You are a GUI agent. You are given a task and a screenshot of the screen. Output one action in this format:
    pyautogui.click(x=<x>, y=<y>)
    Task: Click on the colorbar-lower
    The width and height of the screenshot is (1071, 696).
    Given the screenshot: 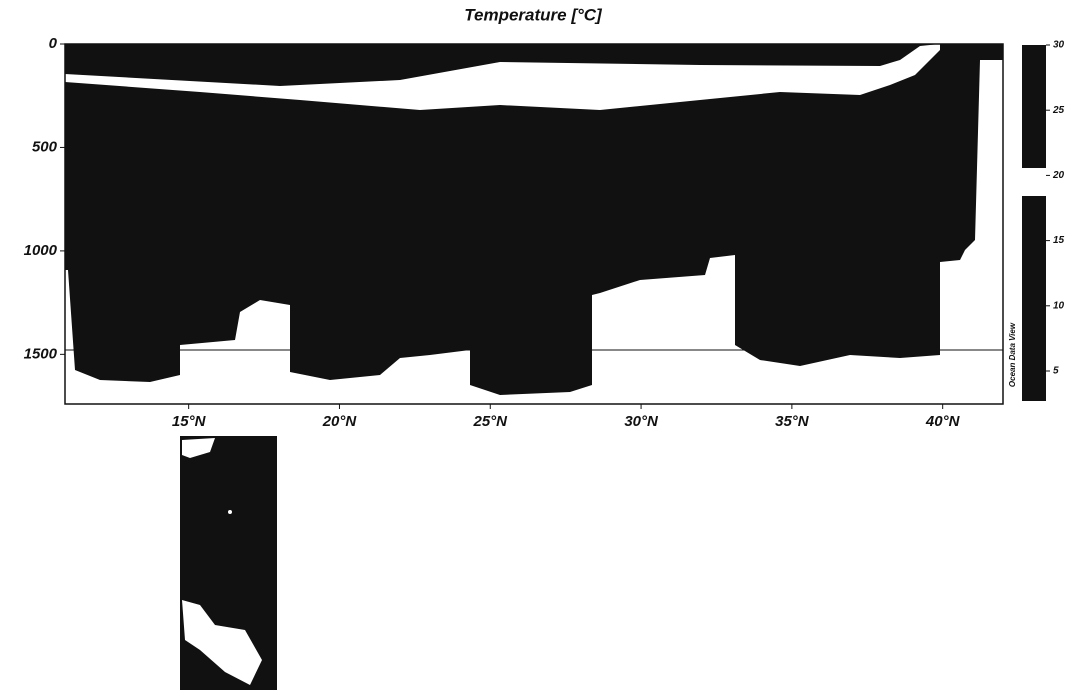 What is the action you would take?
    pyautogui.click(x=1034, y=298)
    